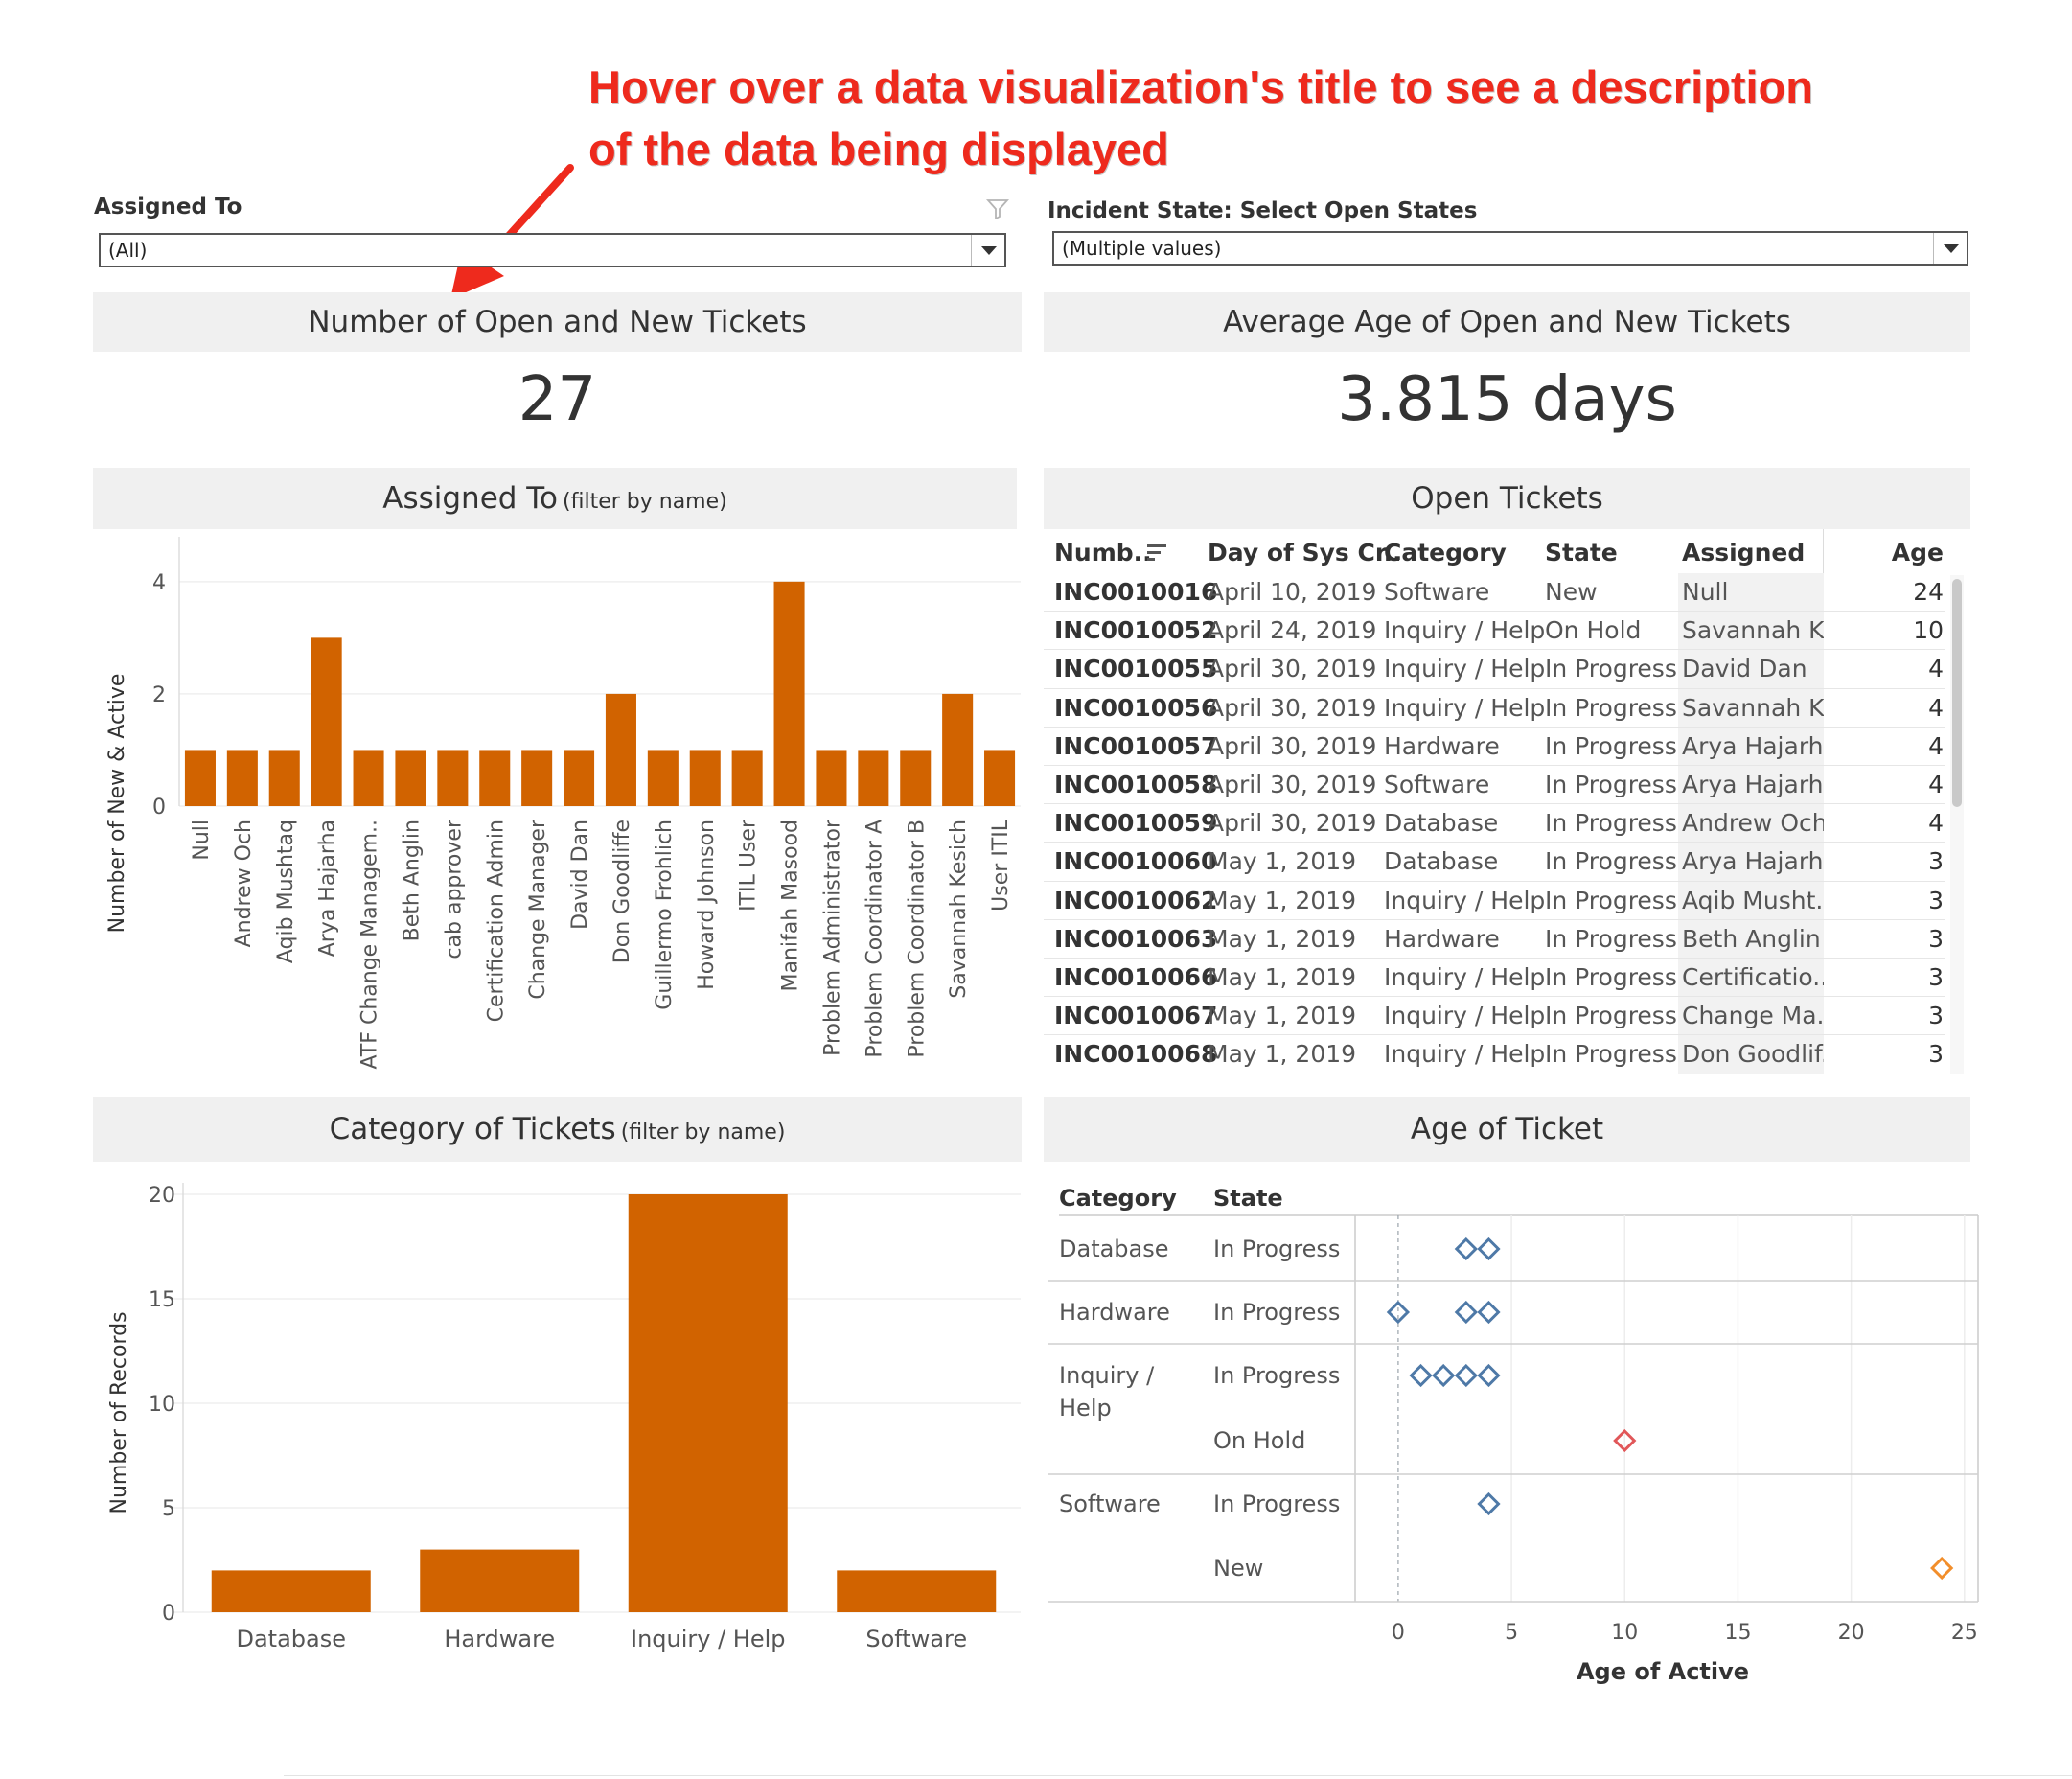 This screenshot has height=1779, width=2072. Describe the element at coordinates (286, 891) in the screenshot. I see `assigned-x-tick-label: Aqib Mushtaq` at that location.